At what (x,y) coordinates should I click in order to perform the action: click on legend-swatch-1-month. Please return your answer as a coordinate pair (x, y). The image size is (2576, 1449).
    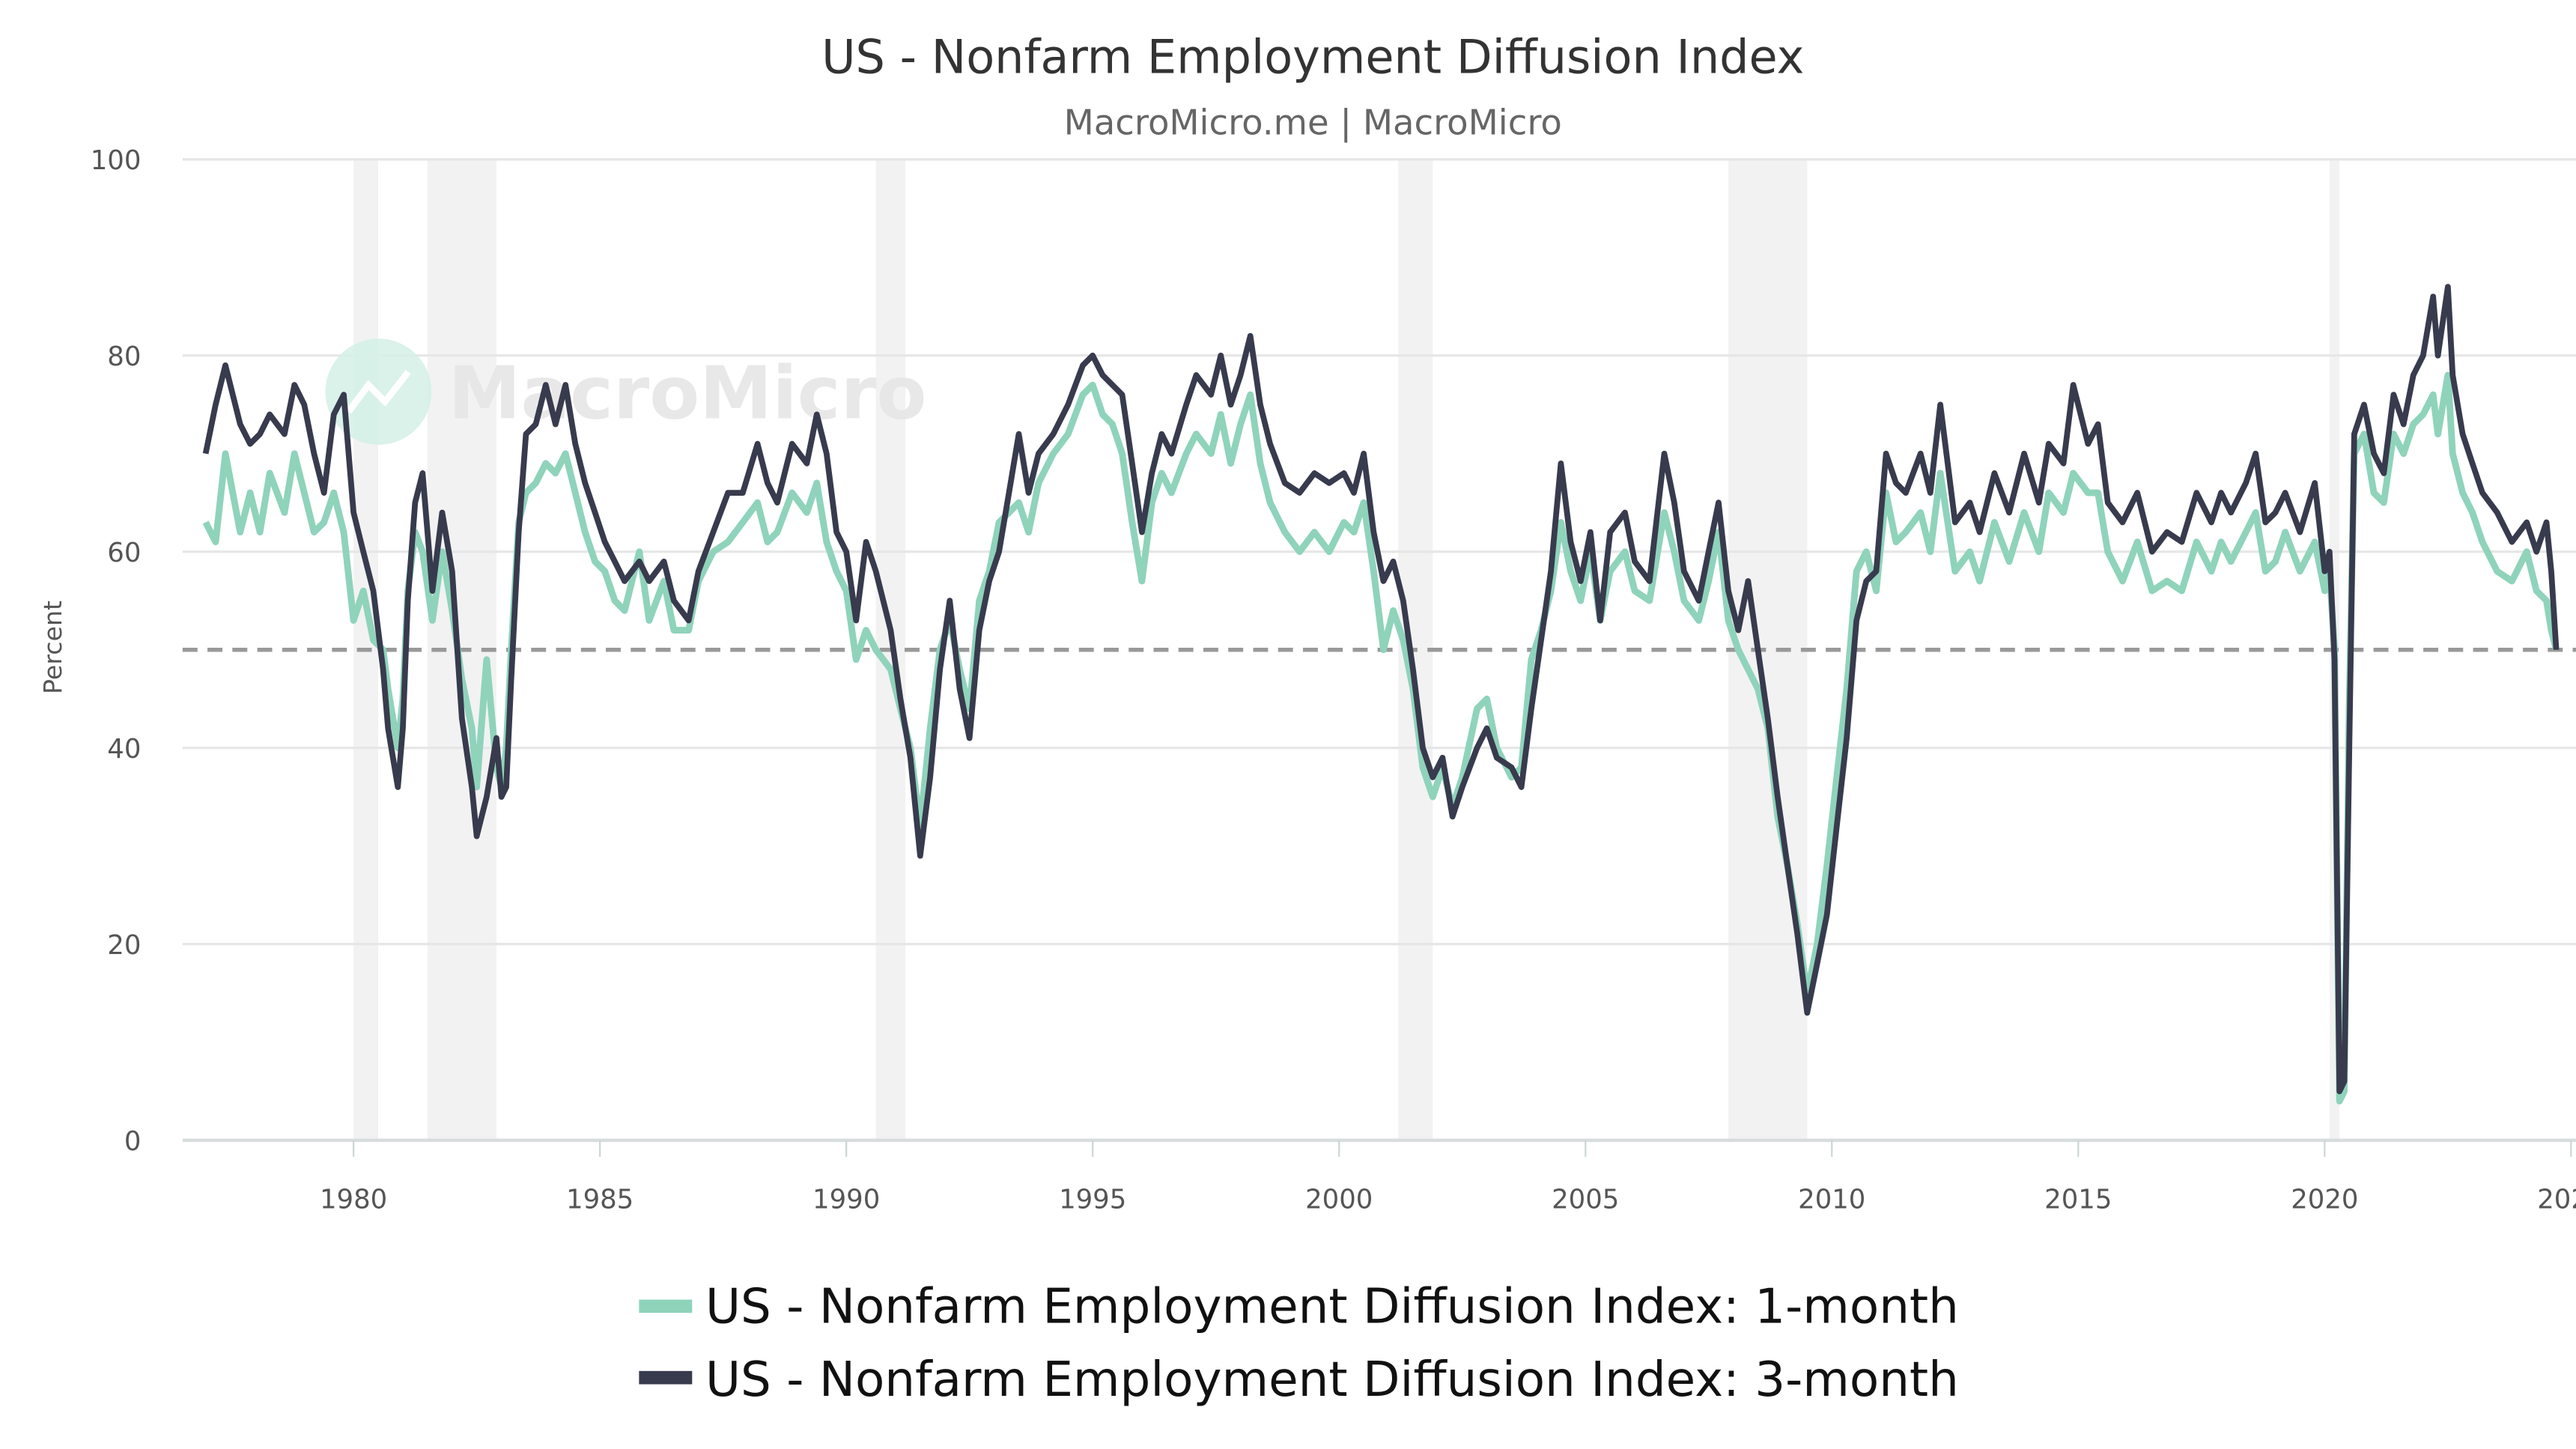
    Looking at the image, I should click on (666, 1306).